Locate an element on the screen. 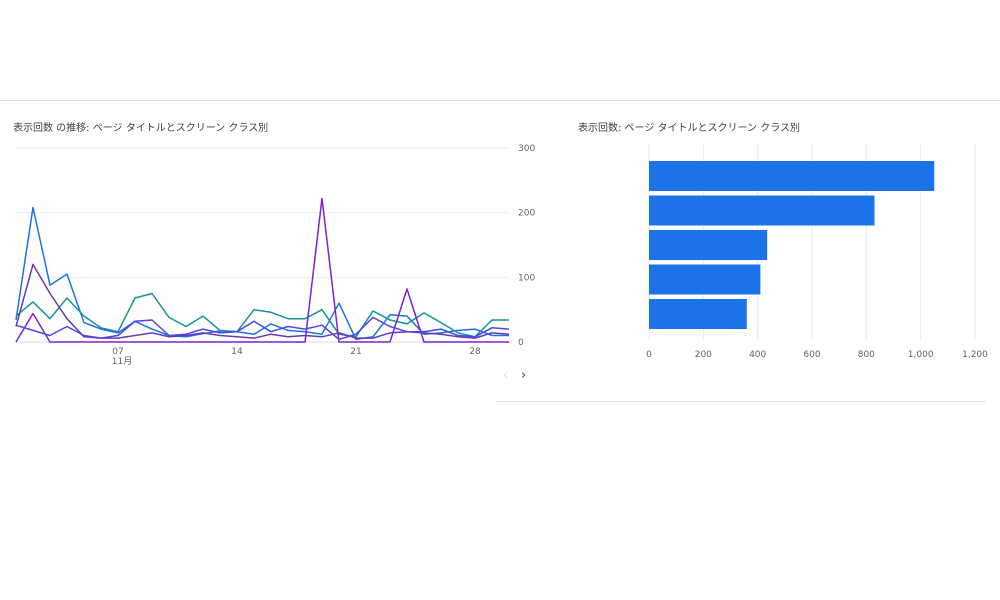 The width and height of the screenshot is (1000, 600). top-divider is located at coordinates (500, 100).